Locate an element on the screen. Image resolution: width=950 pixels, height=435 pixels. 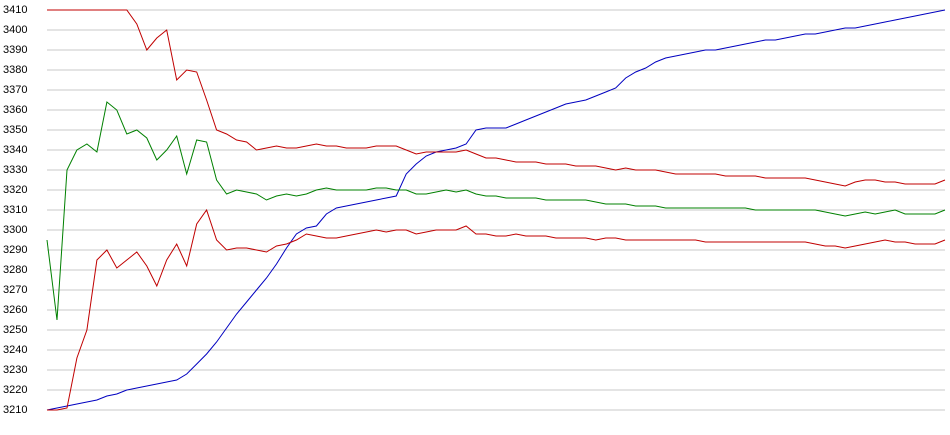
y-tick-label: 3330 is located at coordinates (15, 170).